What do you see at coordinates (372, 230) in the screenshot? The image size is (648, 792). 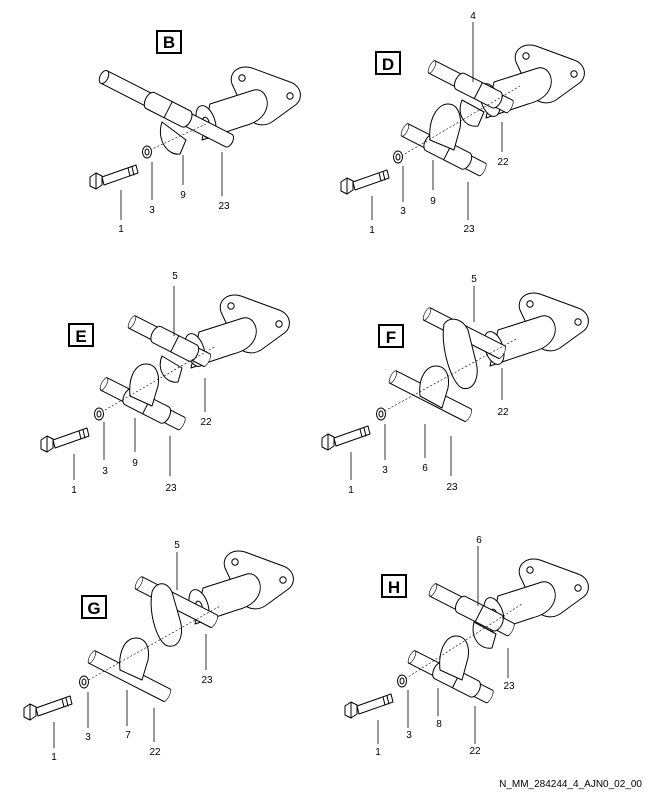 I see `callout-bolt-d: 1` at bounding box center [372, 230].